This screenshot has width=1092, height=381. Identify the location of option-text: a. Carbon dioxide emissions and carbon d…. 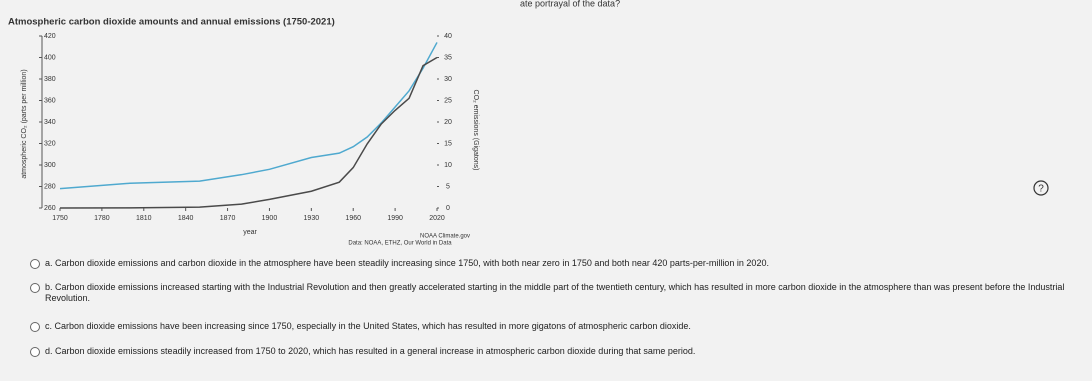
(407, 263).